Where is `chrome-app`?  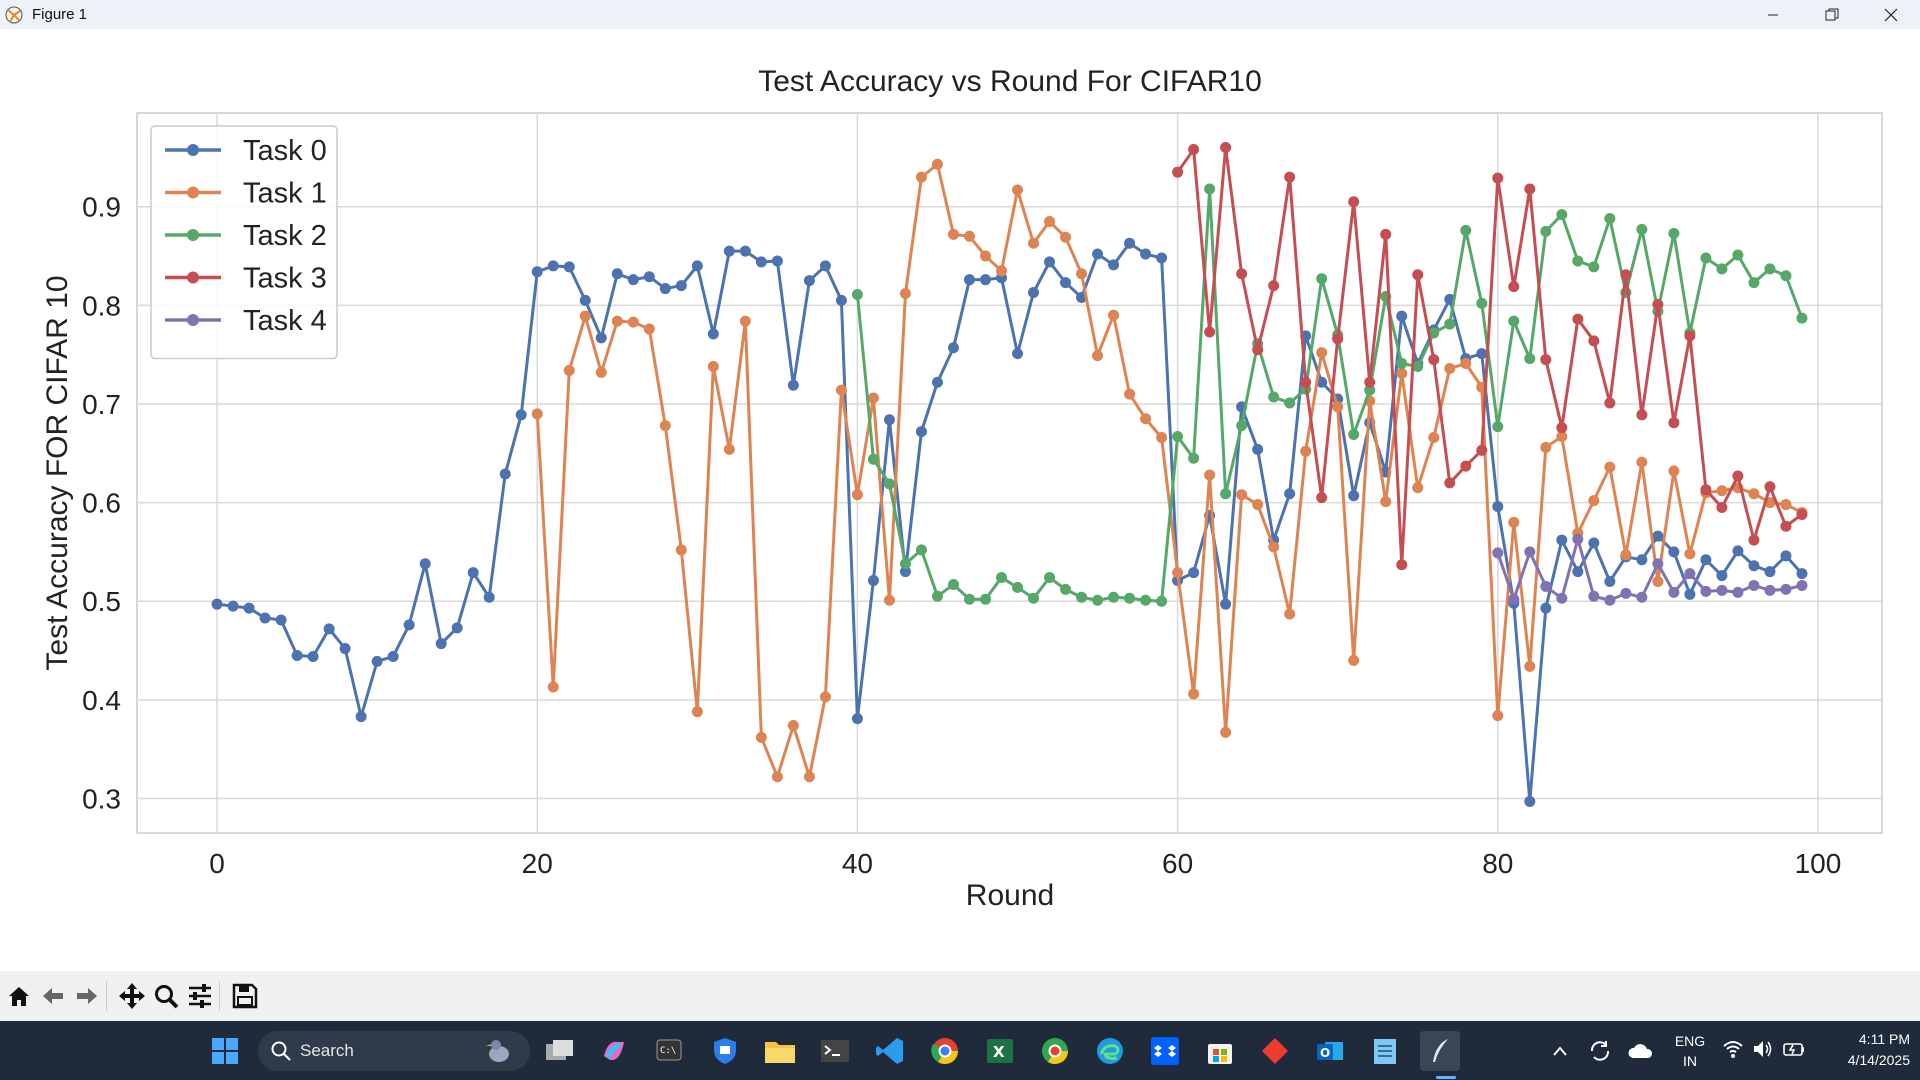 chrome-app is located at coordinates (945, 1051).